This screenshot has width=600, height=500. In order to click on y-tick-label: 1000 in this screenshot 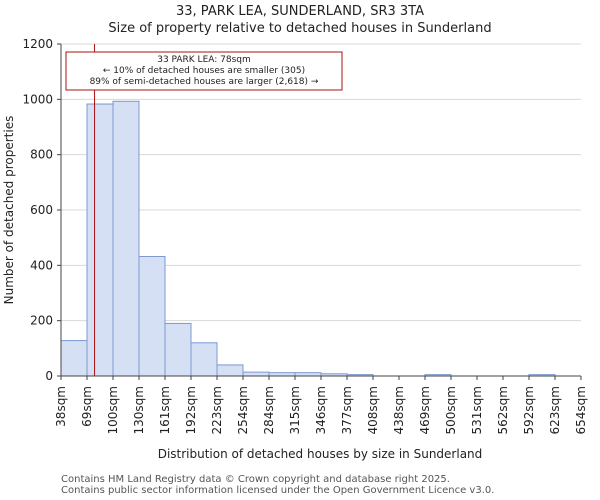, I will do `click(37, 99)`.